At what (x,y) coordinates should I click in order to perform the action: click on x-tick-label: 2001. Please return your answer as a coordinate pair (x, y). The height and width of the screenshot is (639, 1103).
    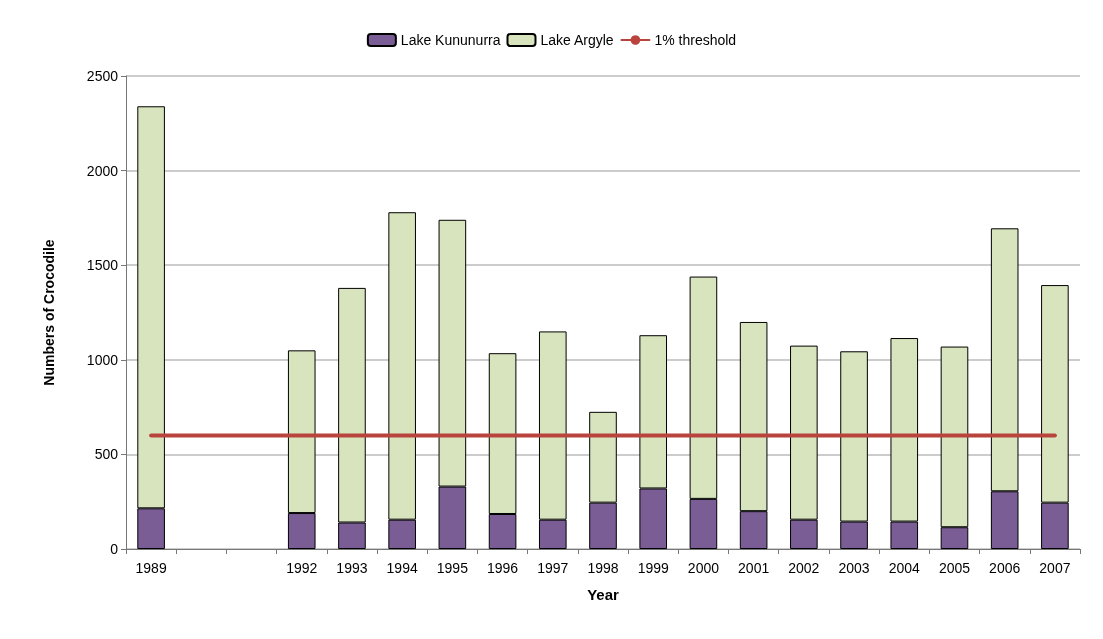
    Looking at the image, I should click on (754, 568).